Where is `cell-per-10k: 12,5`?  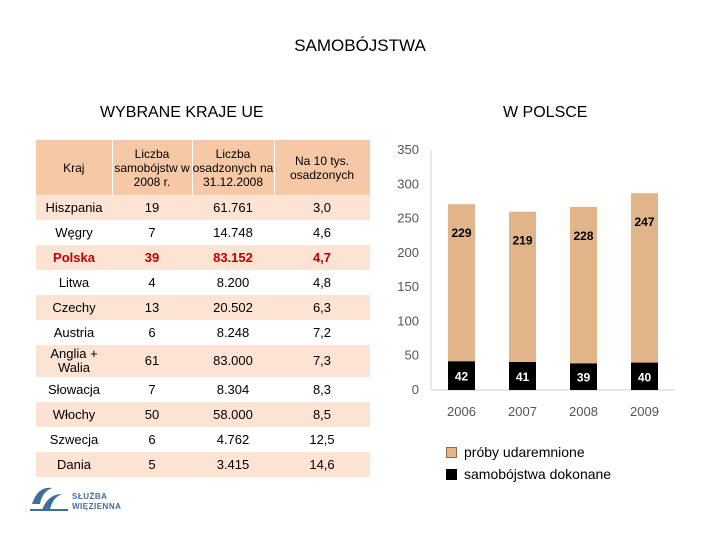 cell-per-10k: 12,5 is located at coordinates (322, 439).